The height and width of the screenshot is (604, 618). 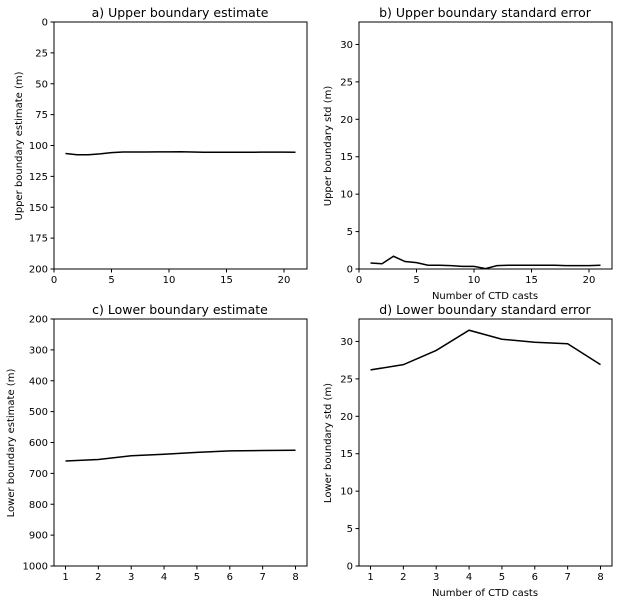 What do you see at coordinates (38, 350) in the screenshot?
I see `y-tick-label: 300` at bounding box center [38, 350].